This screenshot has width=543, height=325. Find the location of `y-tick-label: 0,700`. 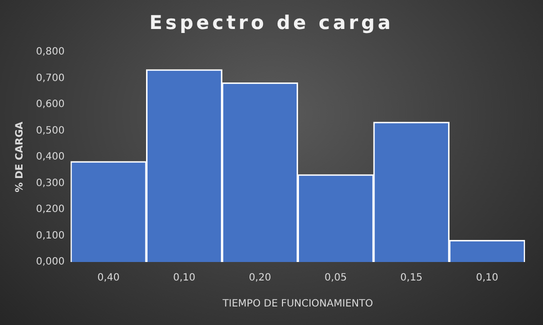

y-tick-label: 0,700 is located at coordinates (50, 78).